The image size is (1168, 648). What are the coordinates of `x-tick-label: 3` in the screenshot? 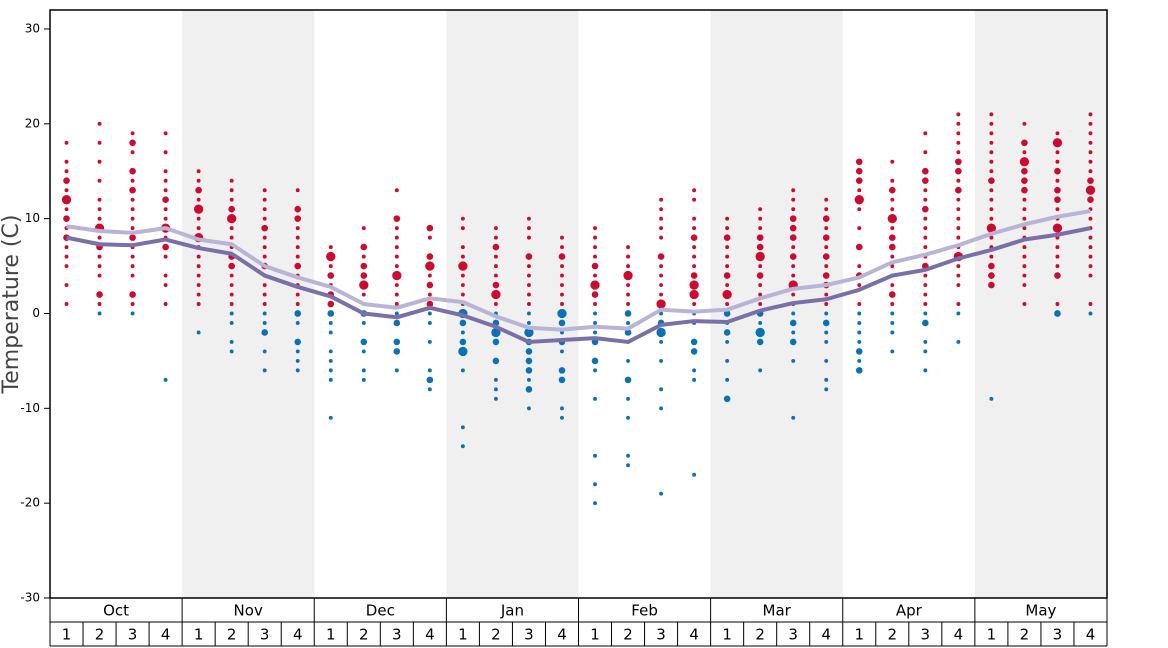 It's located at (793, 635).